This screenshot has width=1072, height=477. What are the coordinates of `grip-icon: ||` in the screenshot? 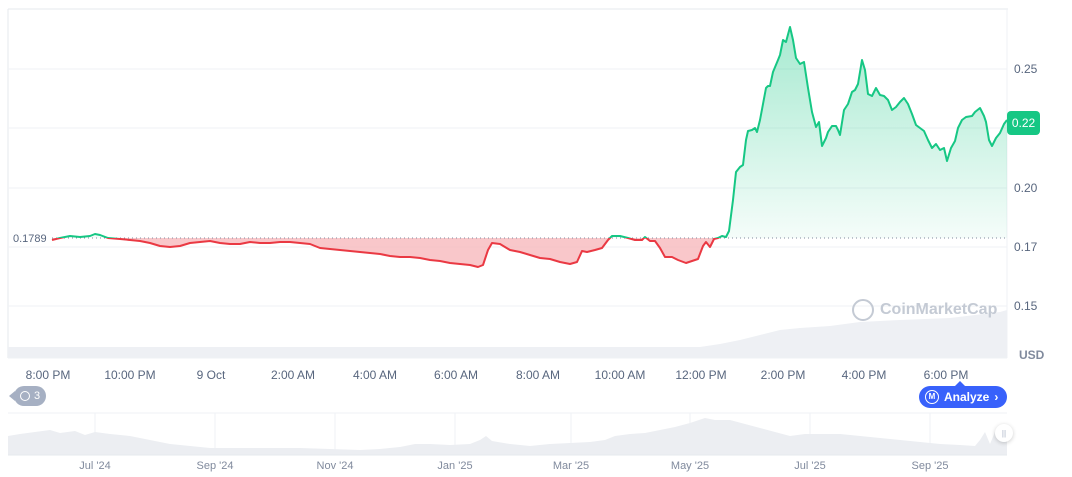 It's located at (1004, 433).